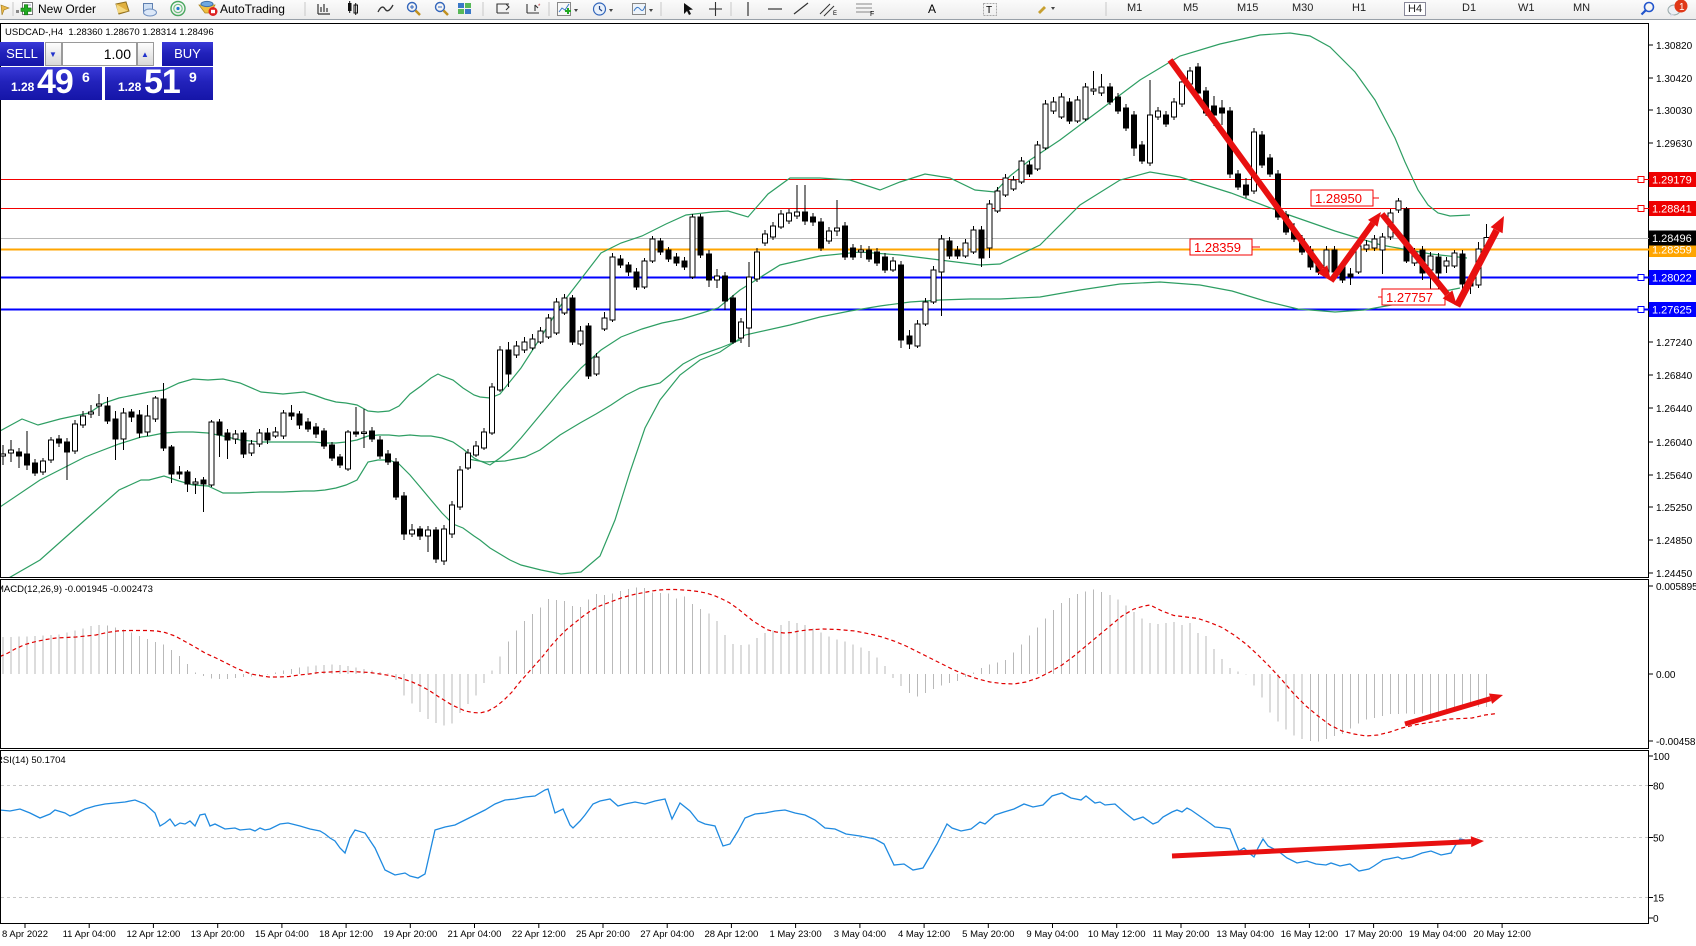 The image size is (1696, 946). What do you see at coordinates (539, 934) in the screenshot?
I see `svg-text: 22 Apr 12:00` at bounding box center [539, 934].